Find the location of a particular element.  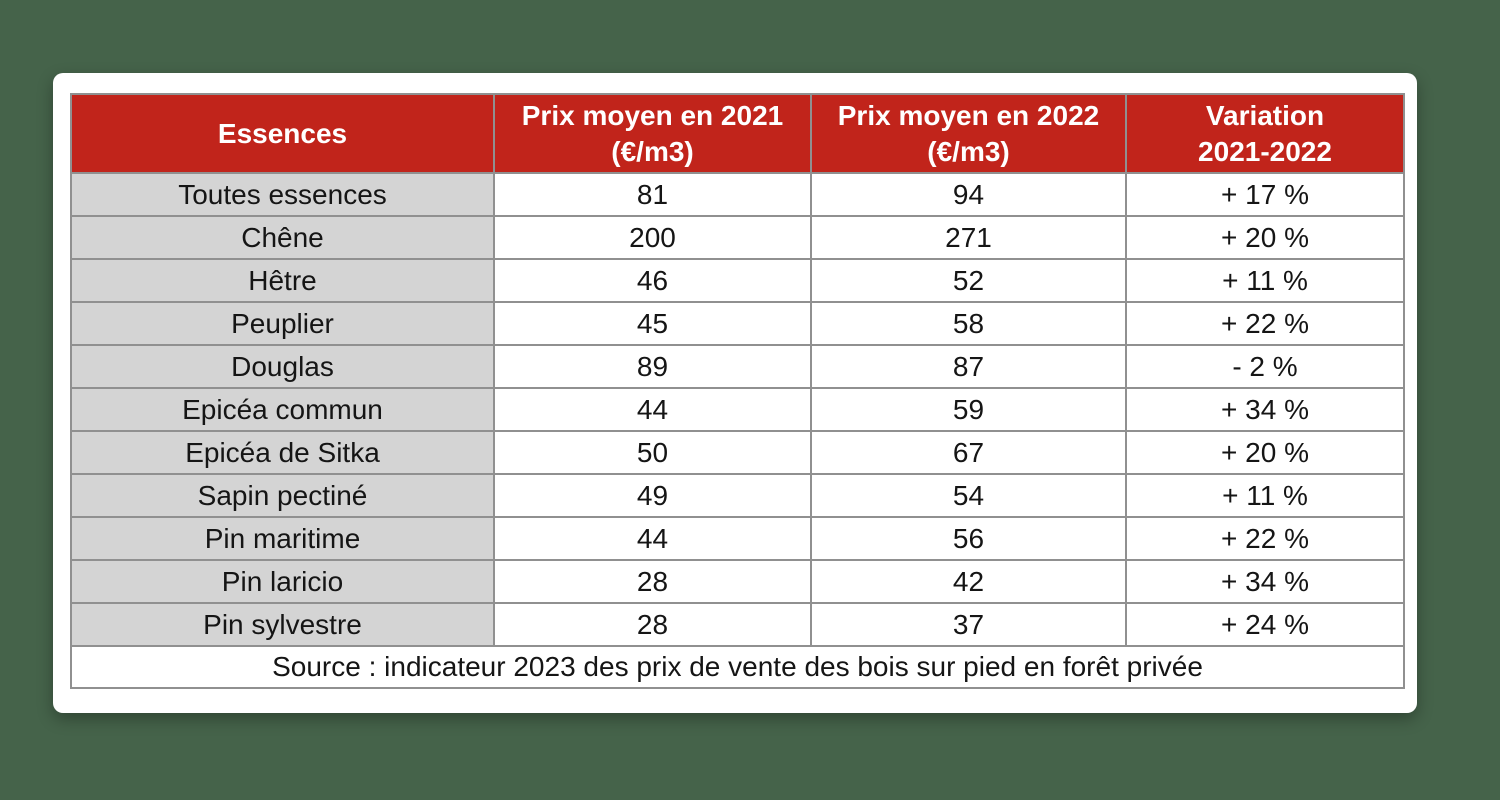

price-2021-cell: 49 is located at coordinates (652, 495).